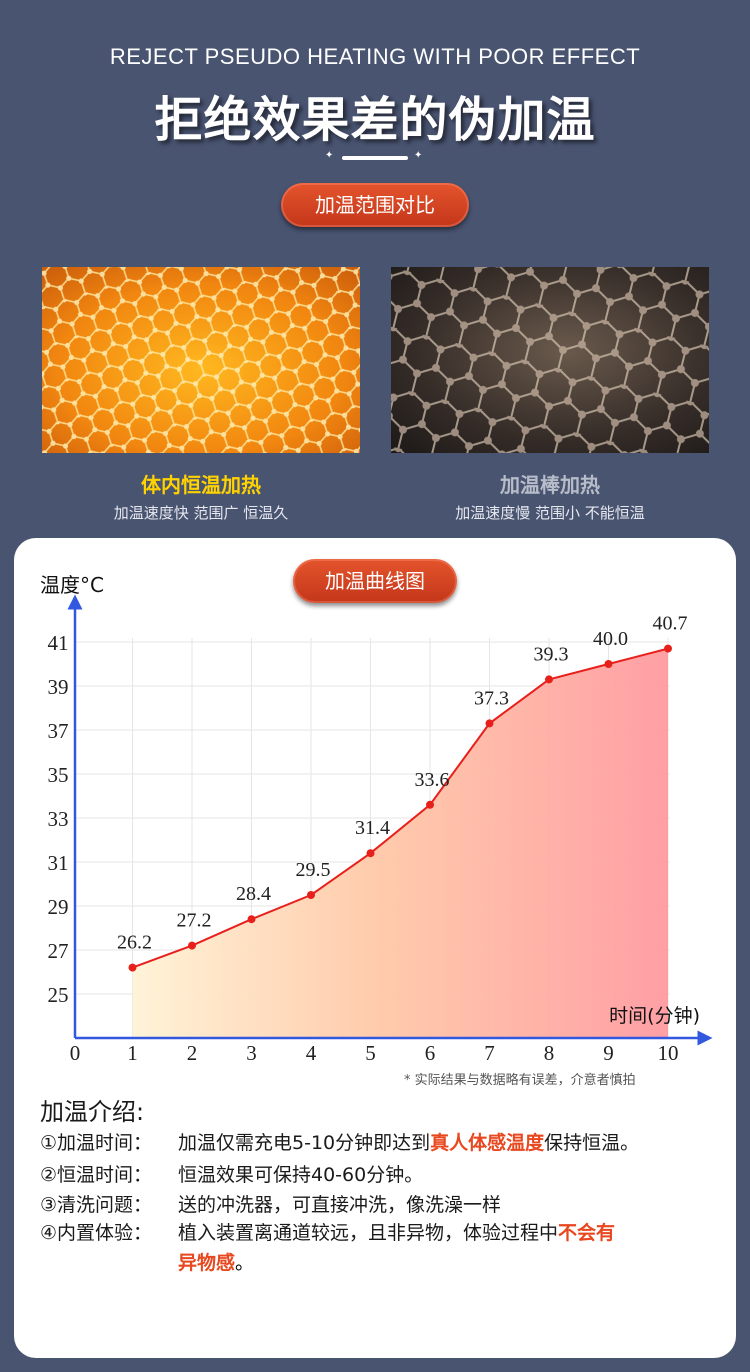  What do you see at coordinates (72, 585) in the screenshot?
I see `y-axis-title: 温度°C` at bounding box center [72, 585].